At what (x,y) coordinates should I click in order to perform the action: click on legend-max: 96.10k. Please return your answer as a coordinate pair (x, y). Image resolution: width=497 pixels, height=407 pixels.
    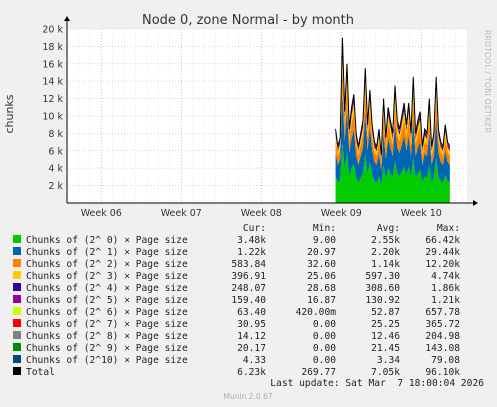
    Looking at the image, I should click on (442, 372).